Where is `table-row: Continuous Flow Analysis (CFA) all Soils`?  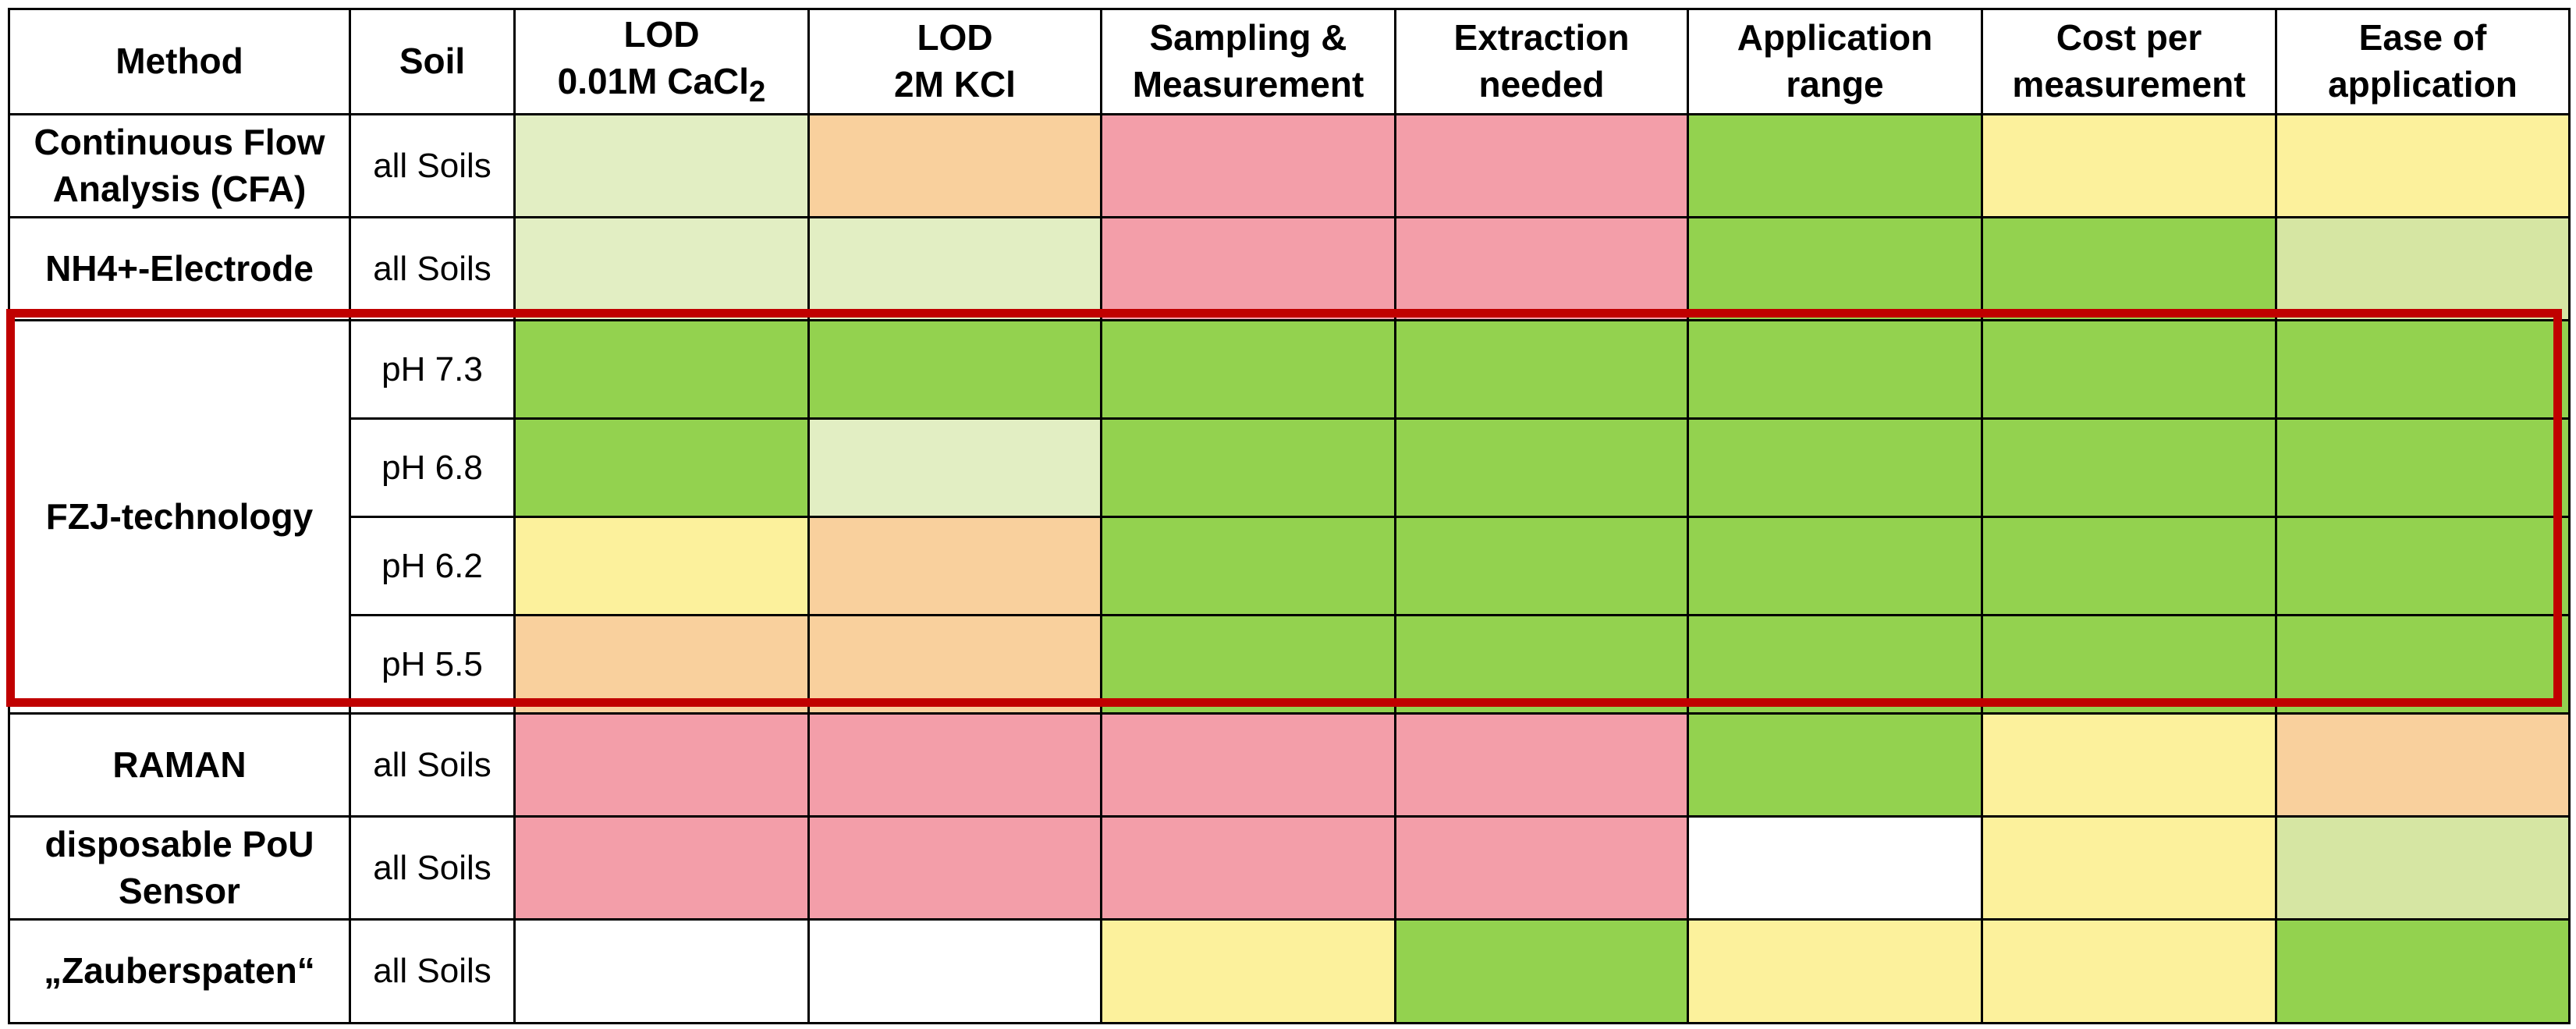
table-row: Continuous Flow Analysis (CFA) all Soils is located at coordinates (1289, 165).